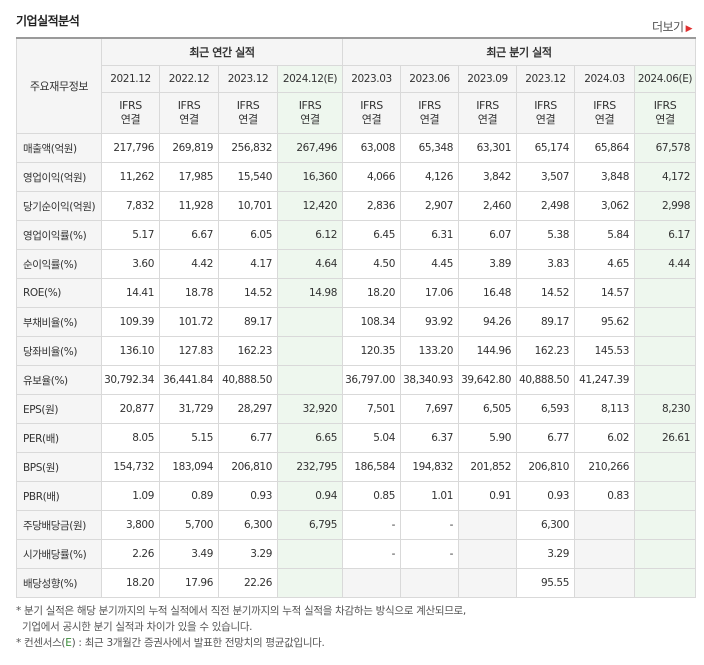  I want to click on table-cell: -, so click(371, 554).